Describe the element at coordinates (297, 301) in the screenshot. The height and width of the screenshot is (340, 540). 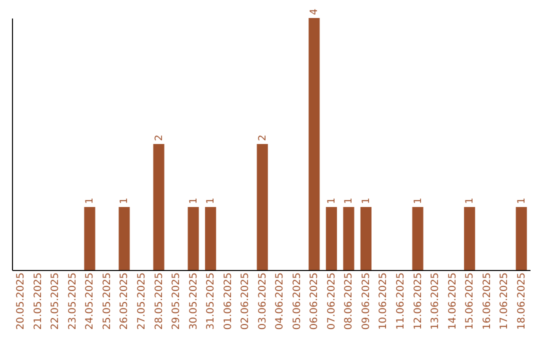
I see `x-tick-label: 05.06.2025` at that location.